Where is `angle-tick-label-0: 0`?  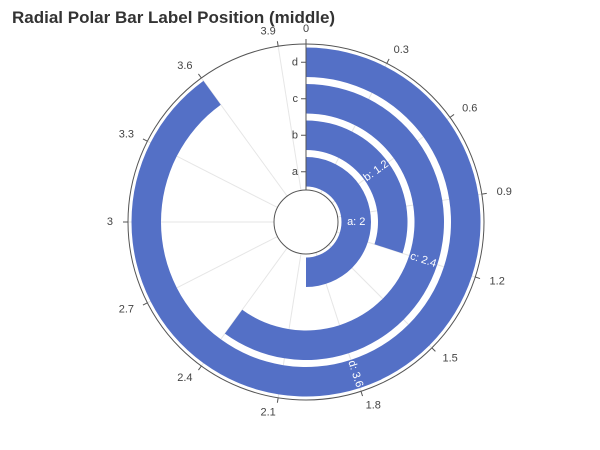 angle-tick-label-0: 0 is located at coordinates (306, 29).